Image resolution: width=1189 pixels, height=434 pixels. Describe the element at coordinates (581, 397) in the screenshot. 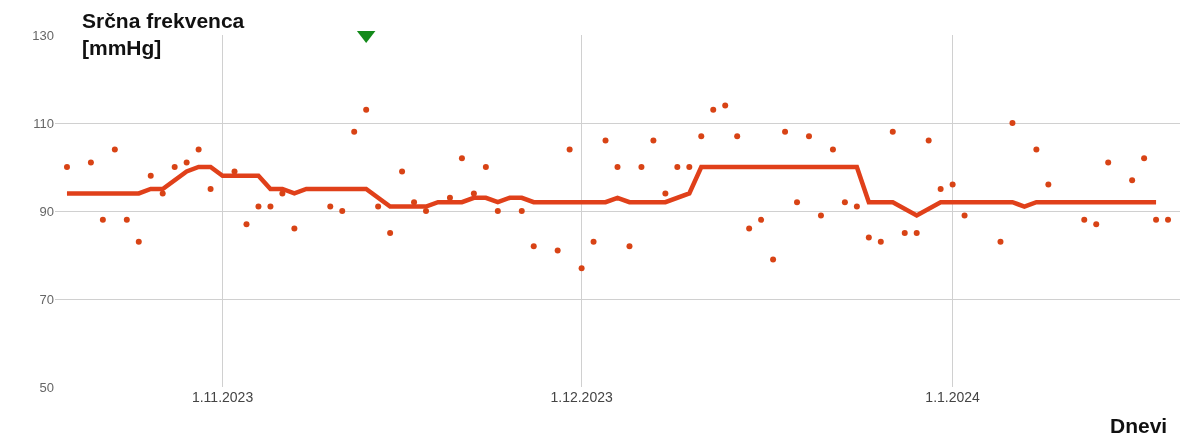

I see `x-tick-label: 1.12.2023` at that location.